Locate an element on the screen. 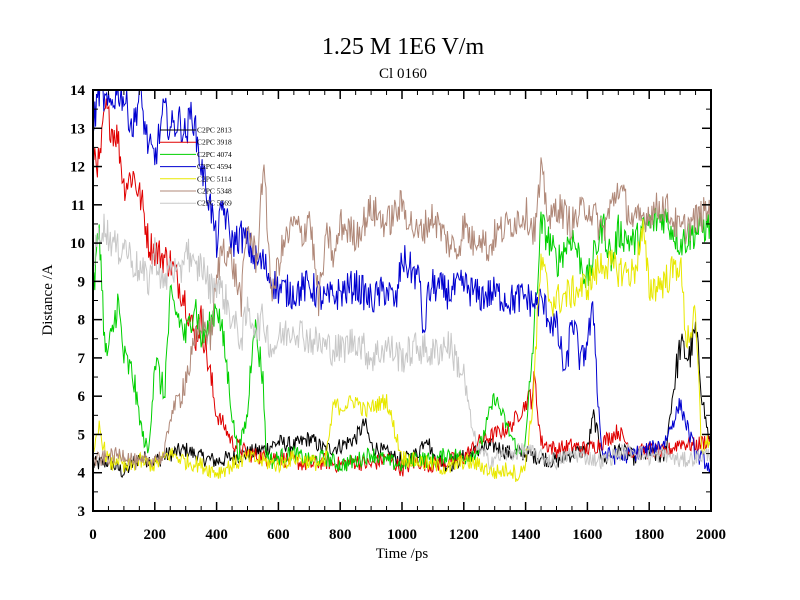 The width and height of the screenshot is (800, 600). x-tick-label: 600 is located at coordinates (278, 535).